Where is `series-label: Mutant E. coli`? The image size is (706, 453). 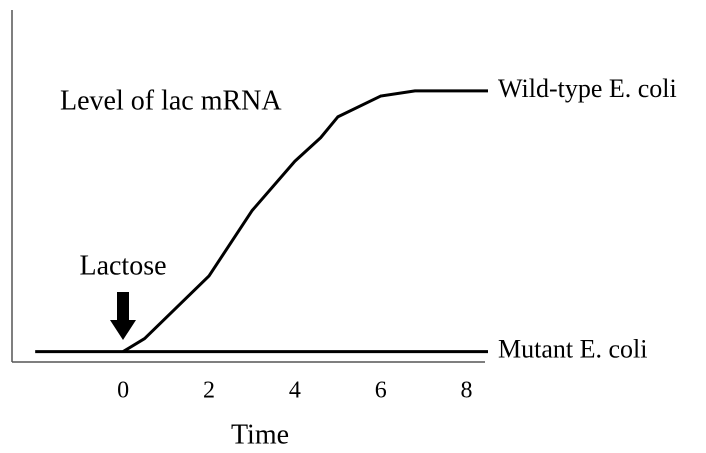 series-label: Mutant E. coli is located at coordinates (572, 349).